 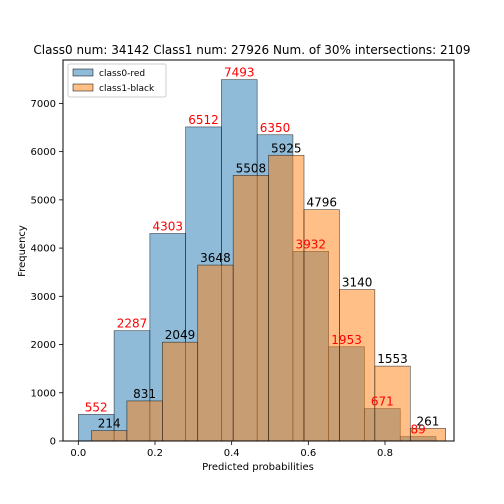 I want to click on y-tick-label: 6000, so click(x=43, y=152).